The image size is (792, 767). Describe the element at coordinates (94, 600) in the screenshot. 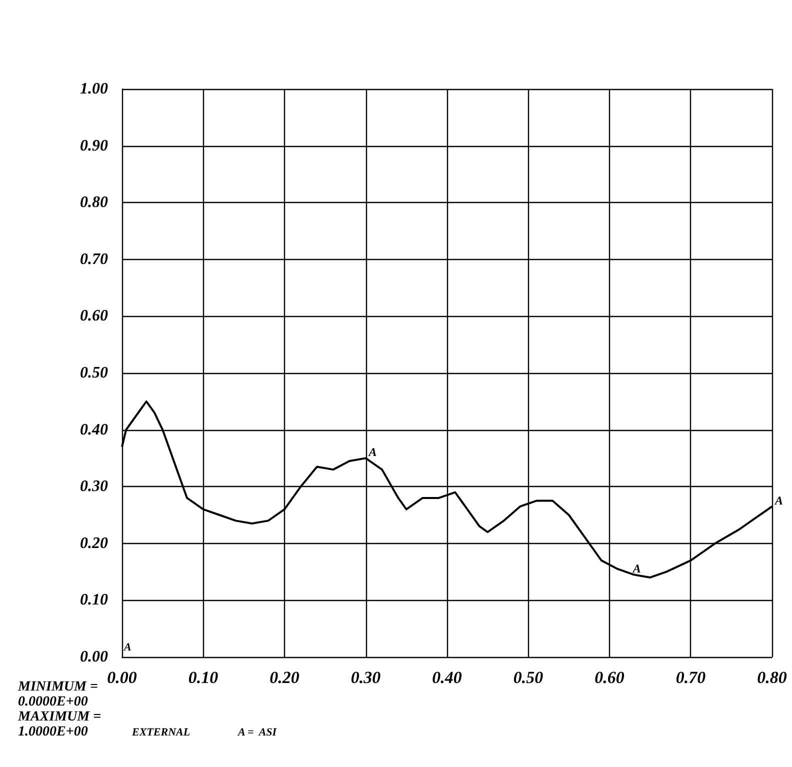

I see `y-tick-label: 0.10` at that location.